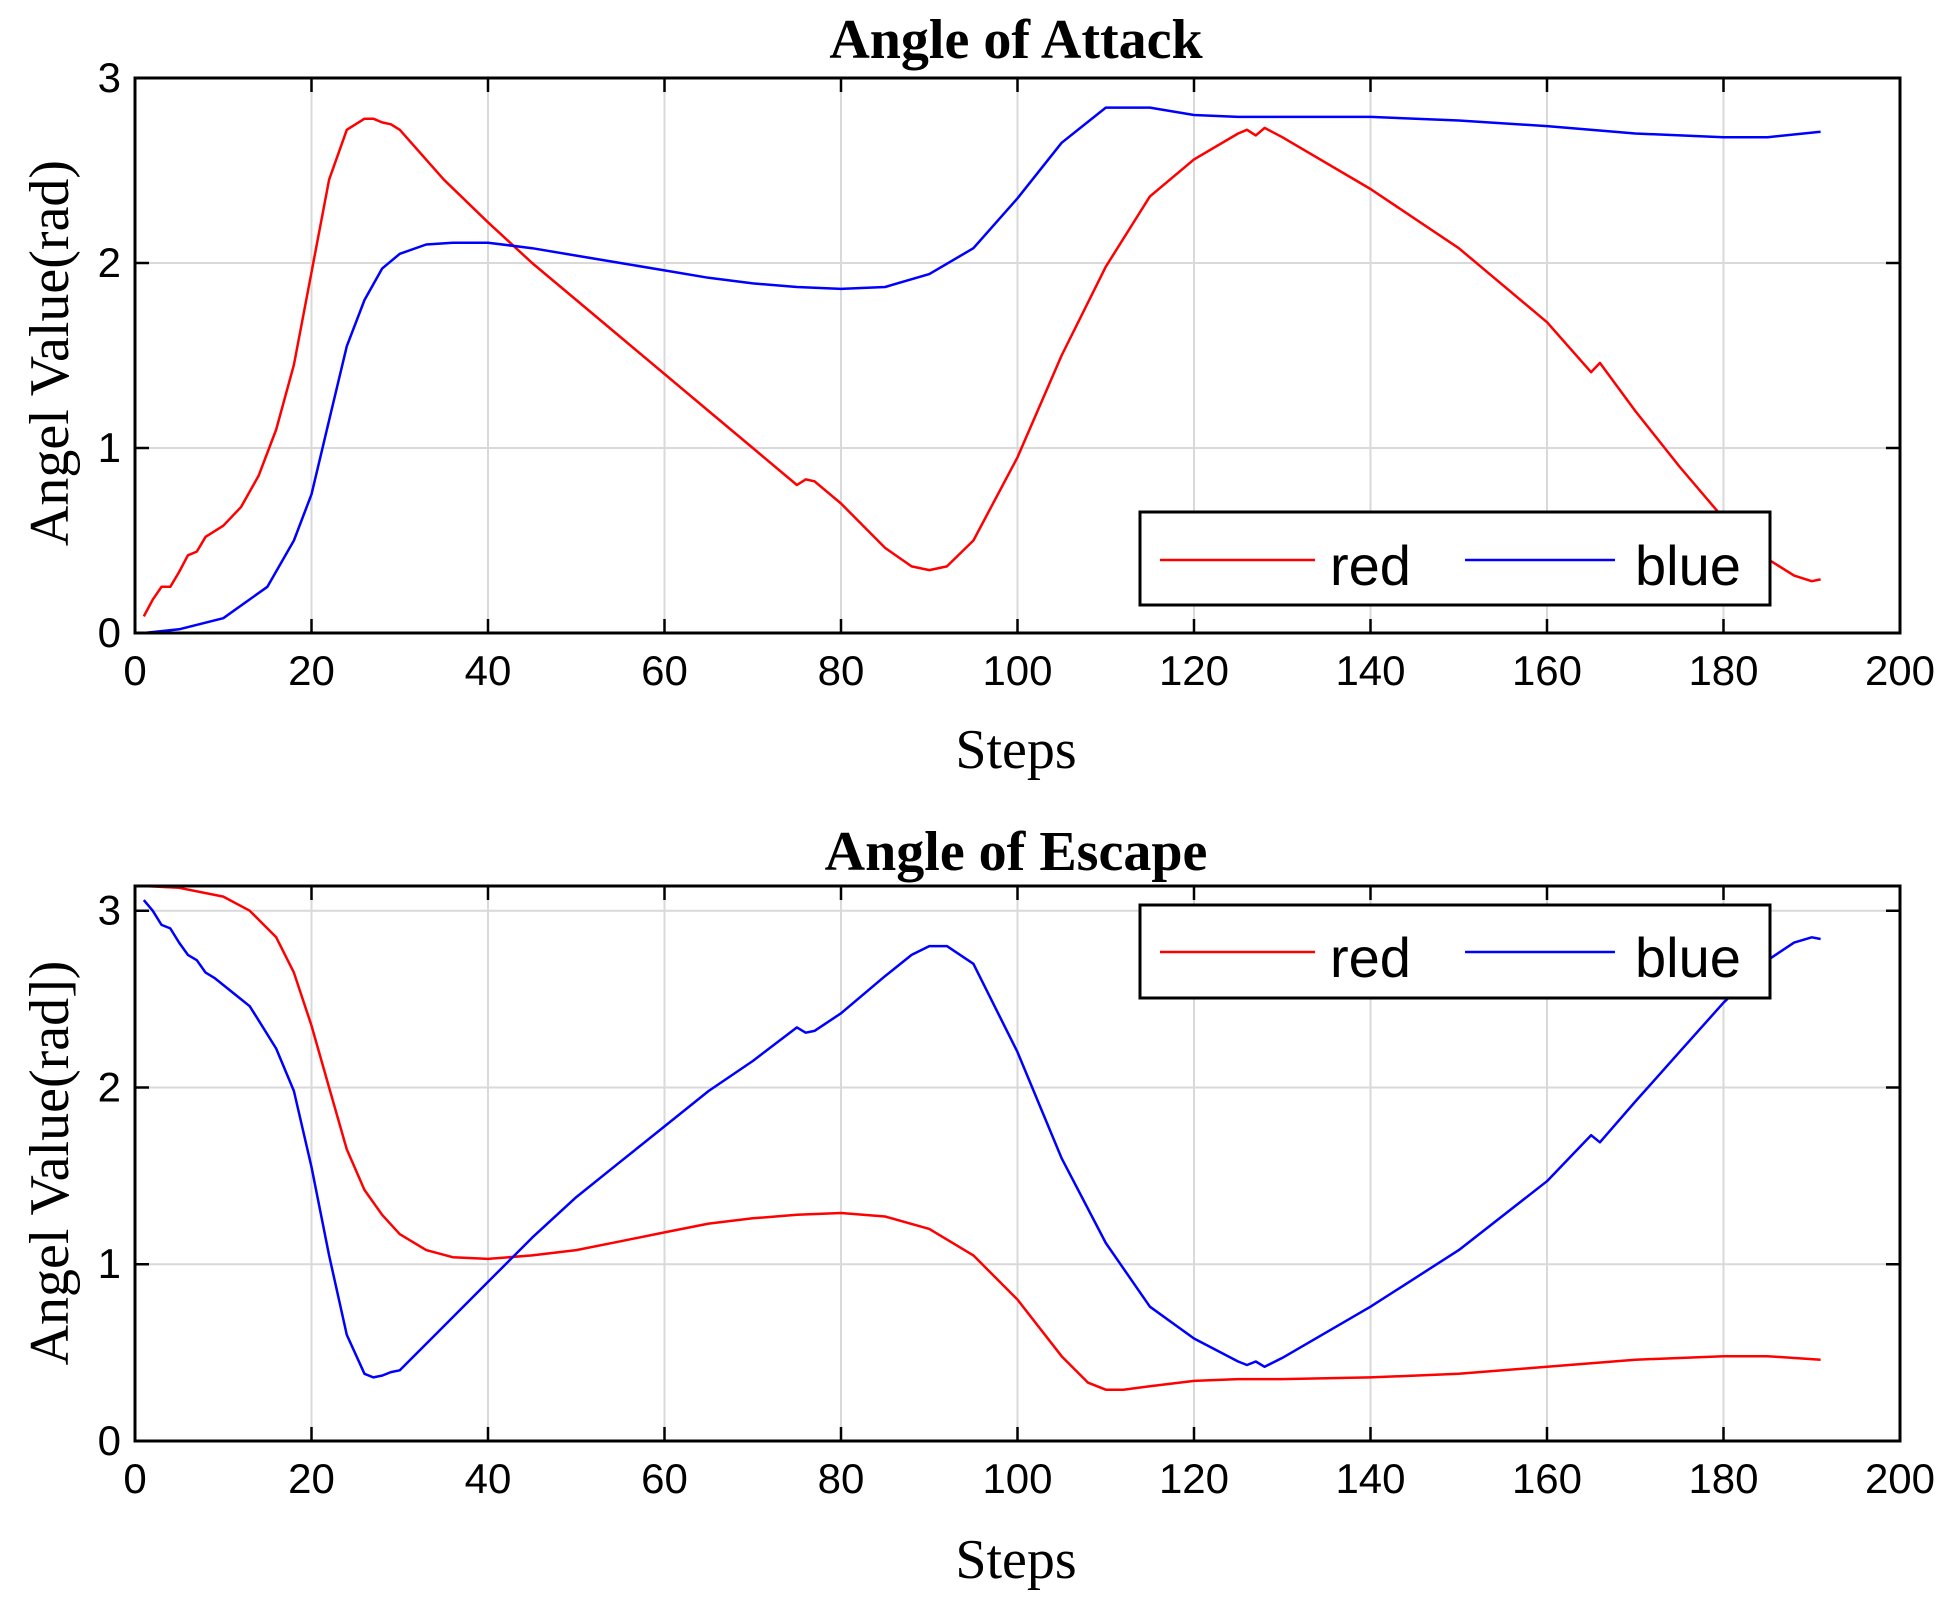 The width and height of the screenshot is (1952, 1616). Describe the element at coordinates (50, 353) in the screenshot. I see `y-axis-label: Angel Value(rad)` at that location.